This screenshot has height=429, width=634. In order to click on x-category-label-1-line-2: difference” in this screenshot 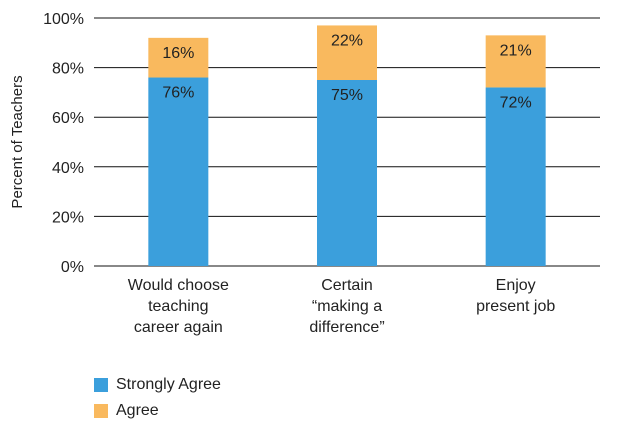, I will do `click(346, 327)`.